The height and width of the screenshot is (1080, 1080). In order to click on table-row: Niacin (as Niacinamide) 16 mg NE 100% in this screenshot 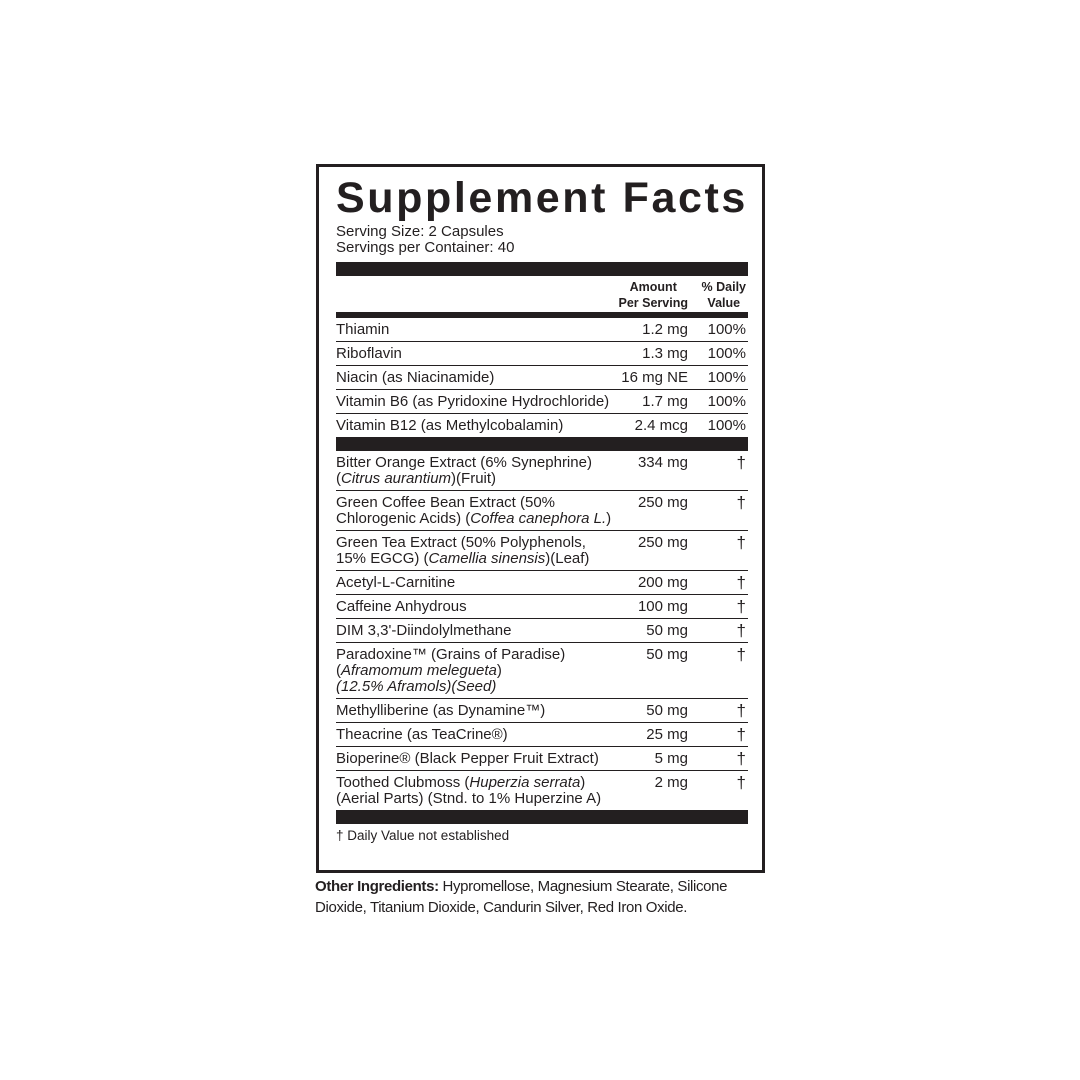, I will do `click(542, 378)`.